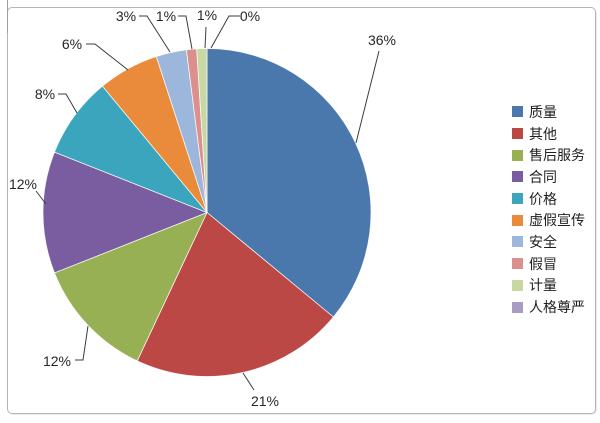  What do you see at coordinates (543, 263) in the screenshot?
I see `legend-label: 假冒` at bounding box center [543, 263].